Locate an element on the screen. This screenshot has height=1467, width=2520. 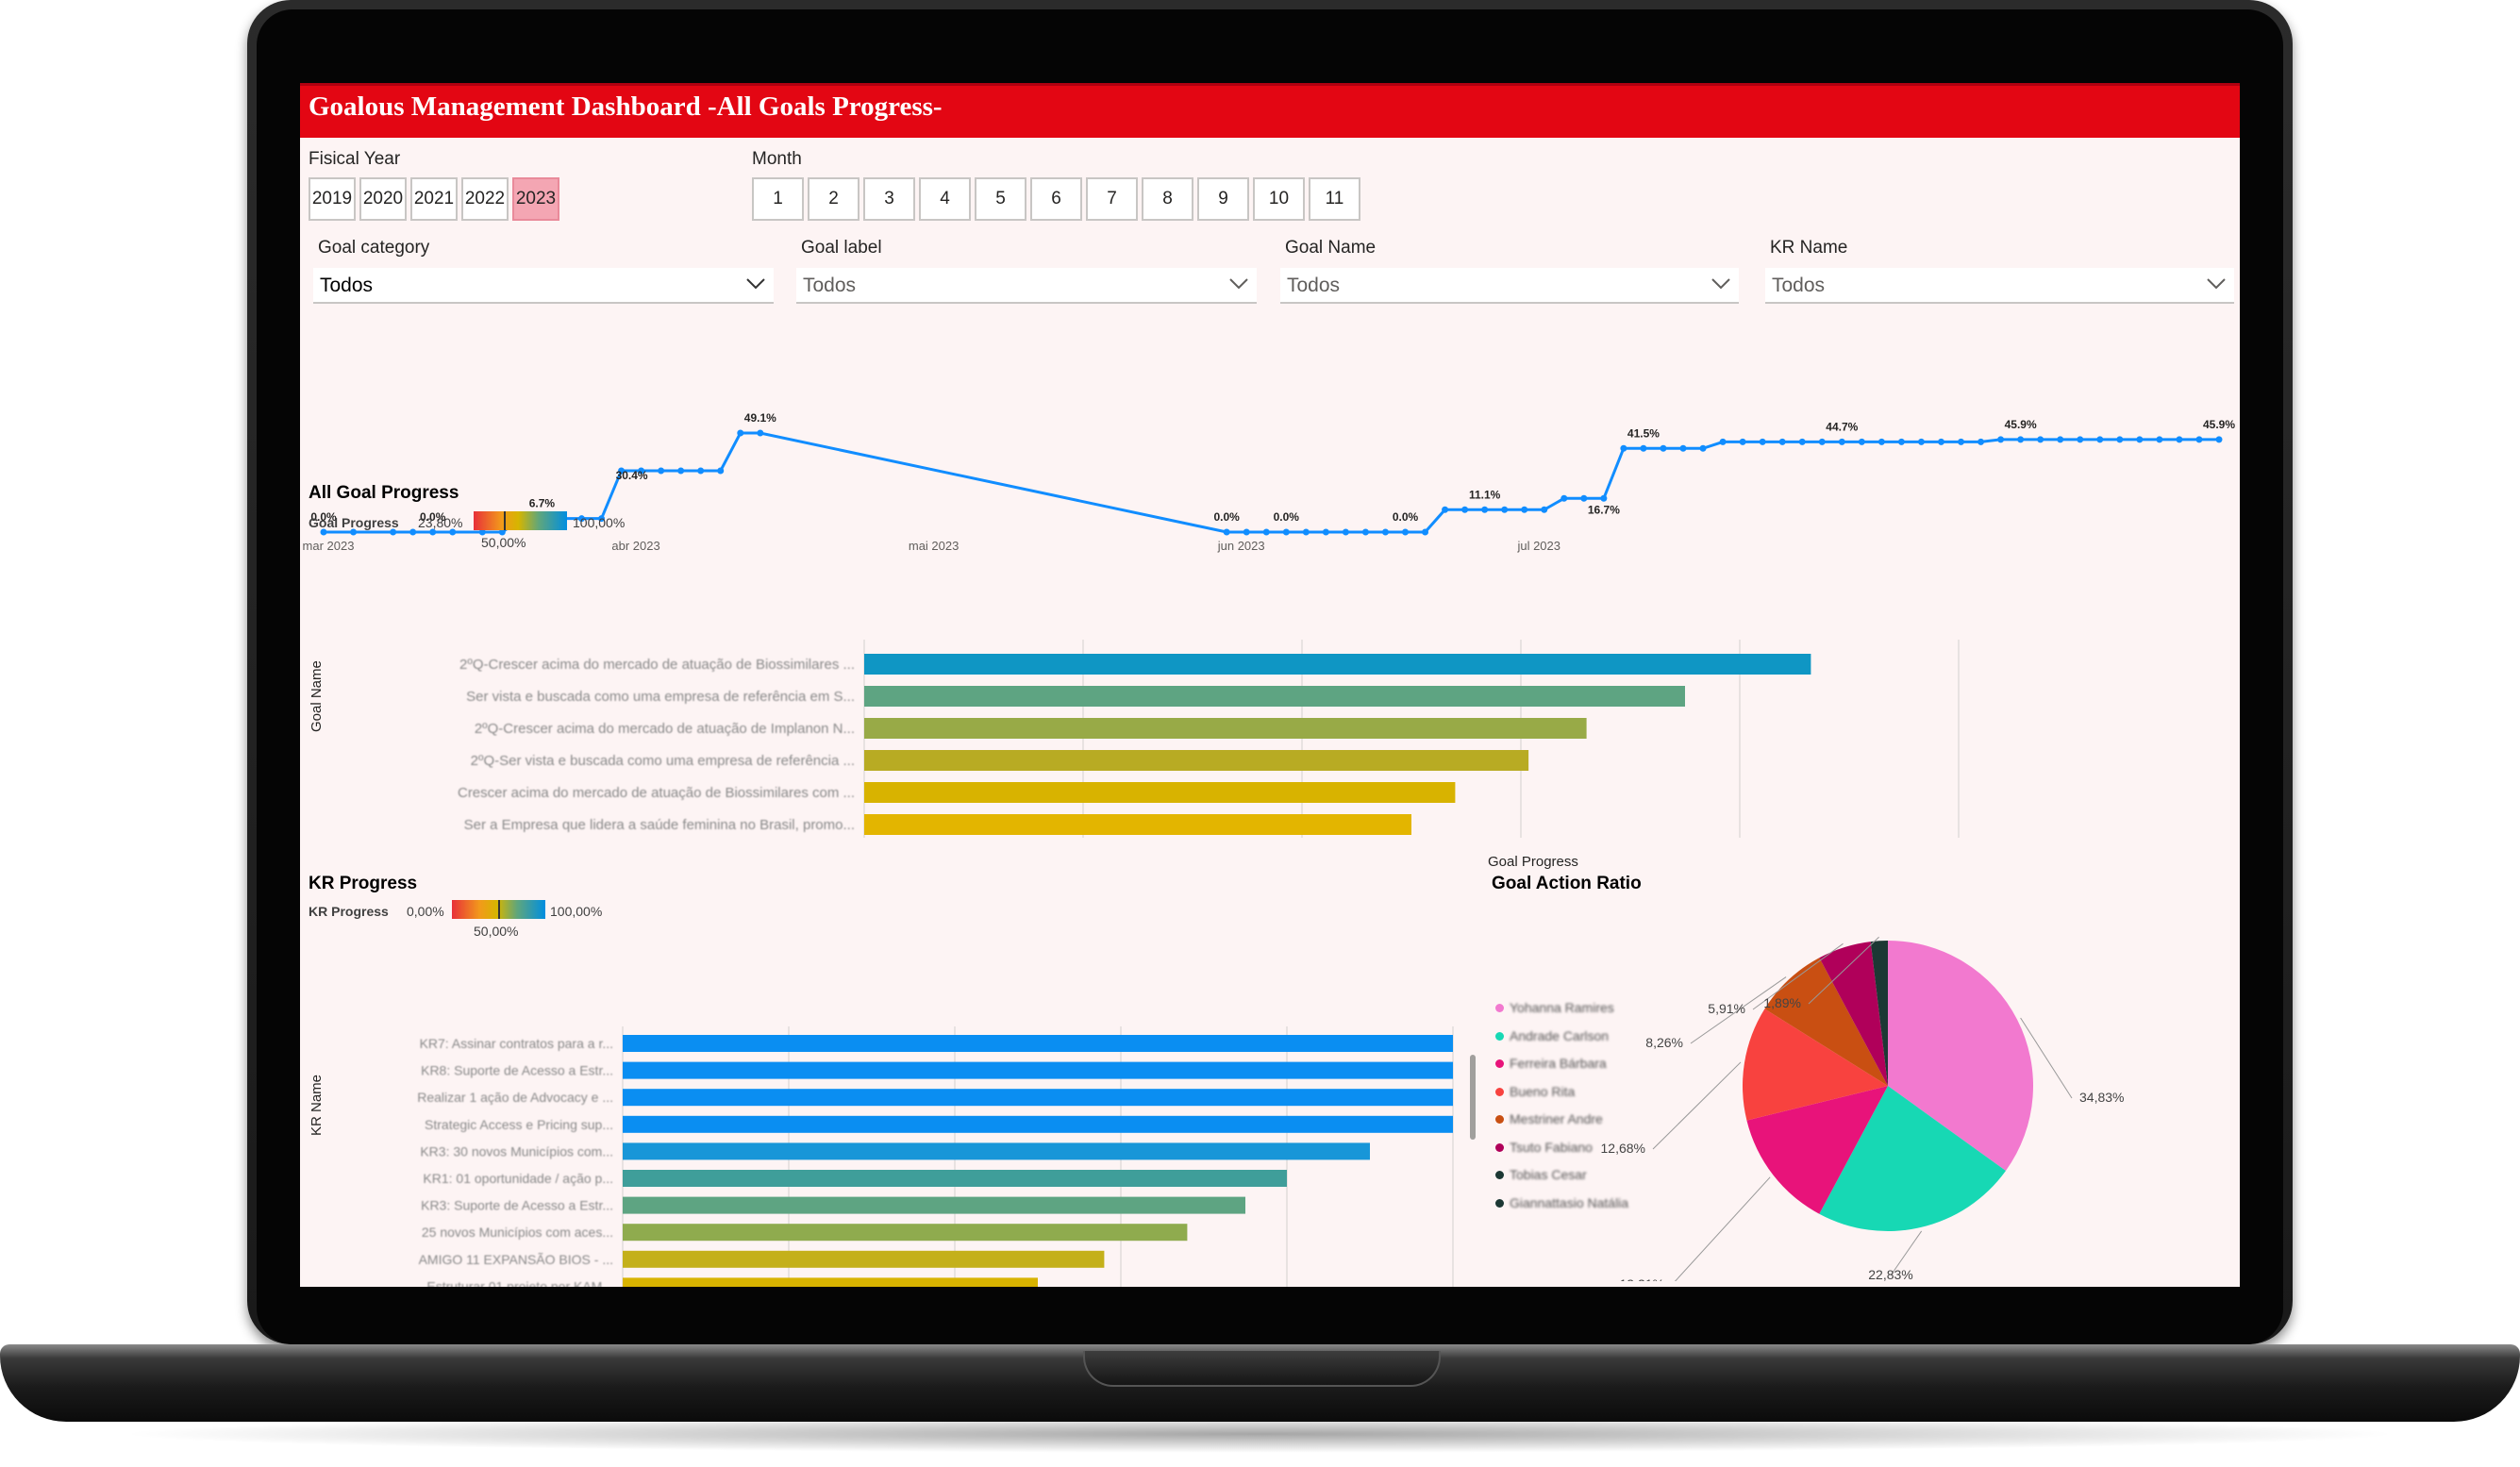
goal-label-dropdown: Todos is located at coordinates (1026, 286).